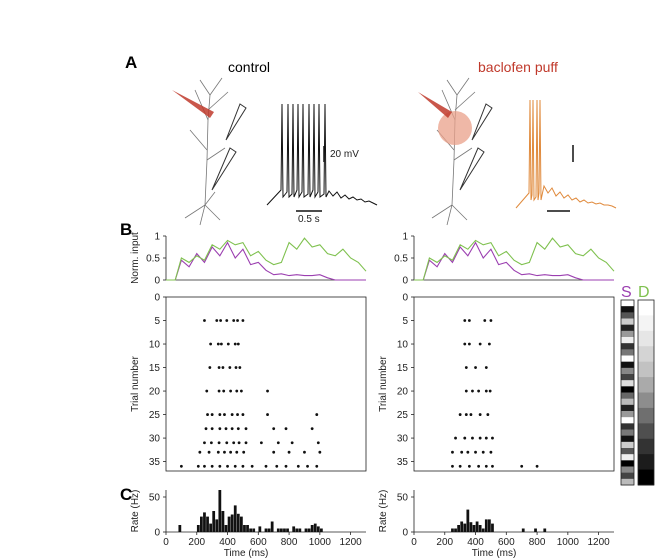  I want to click on legend-frame, so click(627, 392).